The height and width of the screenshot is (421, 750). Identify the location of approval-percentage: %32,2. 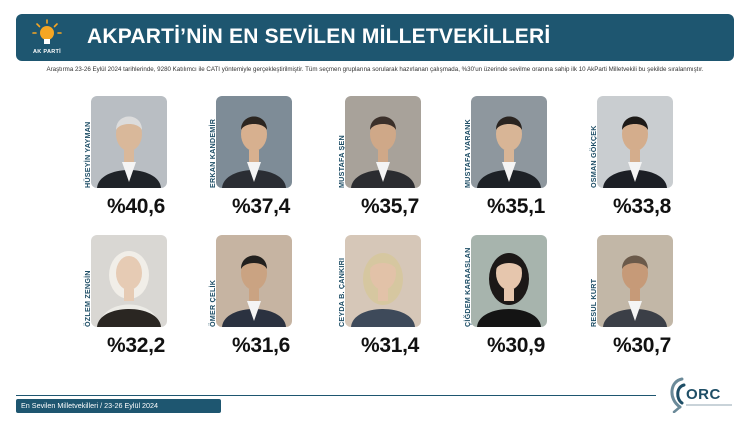
(136, 345).